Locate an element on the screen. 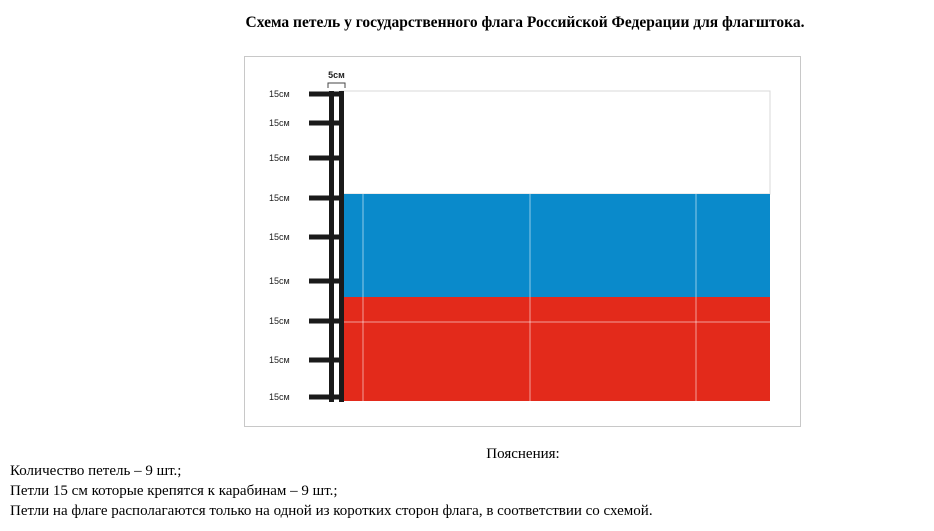 The image size is (934, 531). loop-label-2: 15см is located at coordinates (279, 123).